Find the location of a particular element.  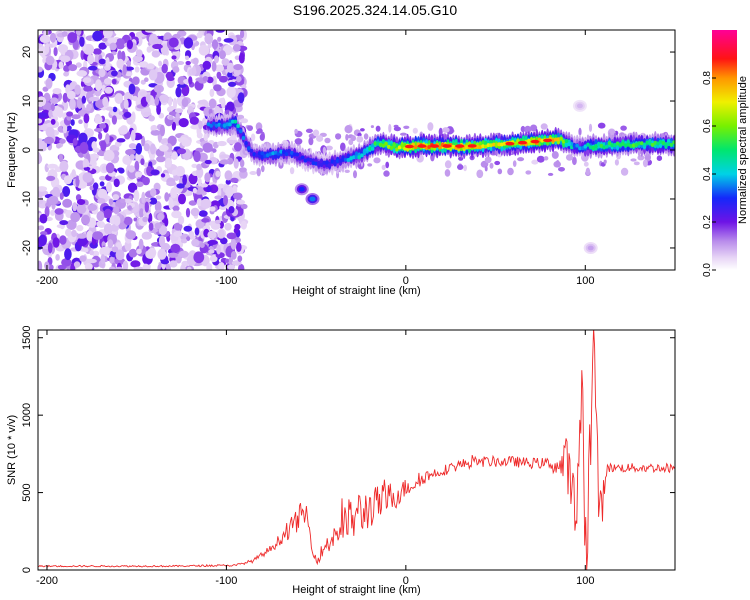

bottom-x-axis-label: Height of straight line (km) is located at coordinates (356, 590).